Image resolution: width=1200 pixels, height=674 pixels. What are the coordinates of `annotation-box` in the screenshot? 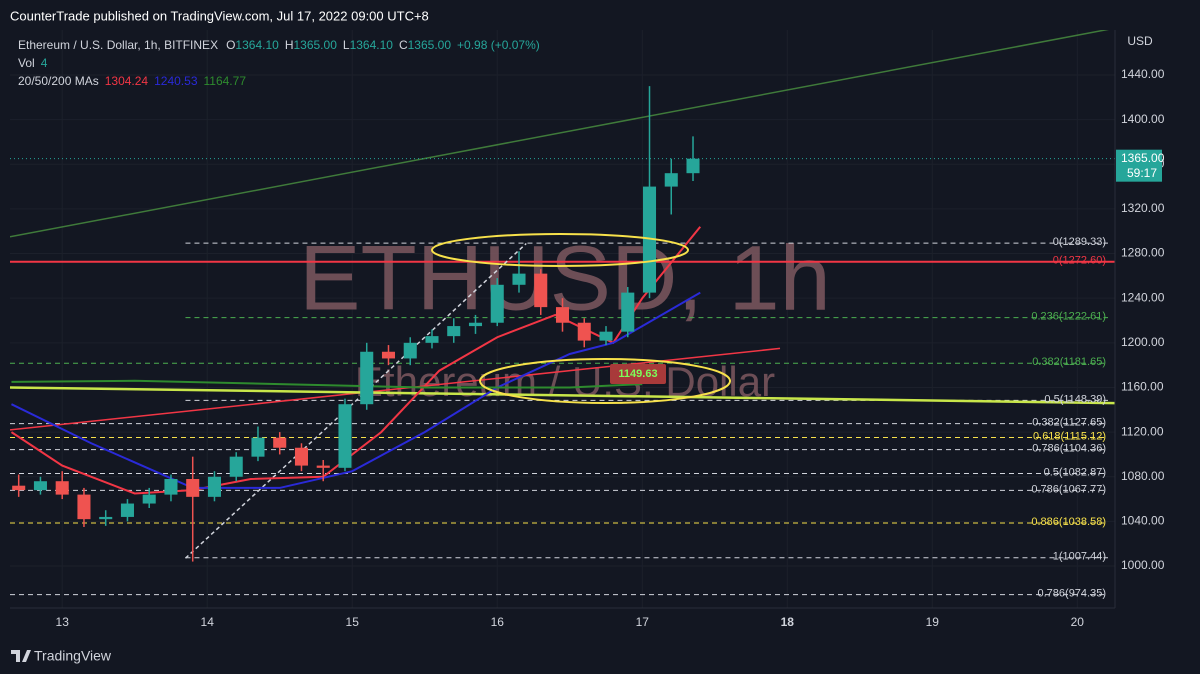 It's located at (638, 374).